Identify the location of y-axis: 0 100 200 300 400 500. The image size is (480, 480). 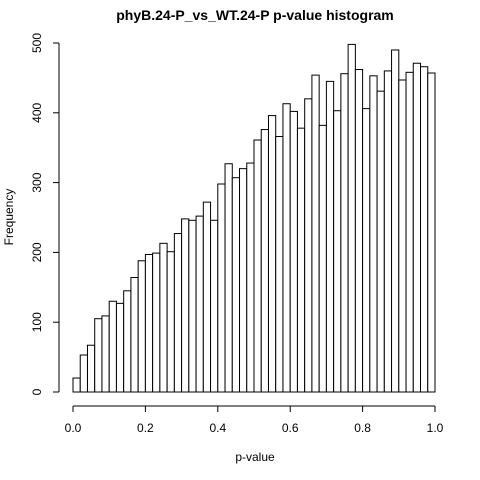
(45, 214).